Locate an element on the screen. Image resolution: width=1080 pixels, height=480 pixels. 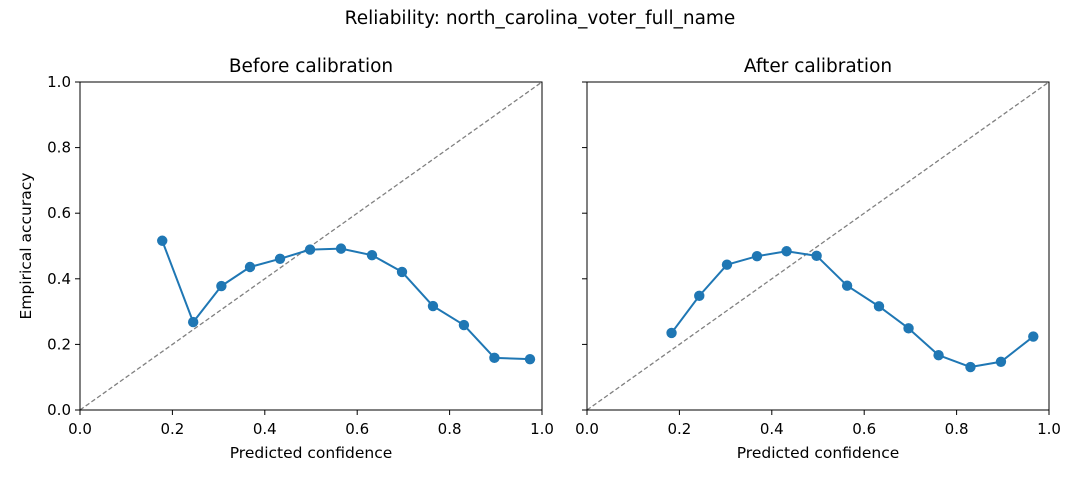
reliability-series-line is located at coordinates (346, 300).